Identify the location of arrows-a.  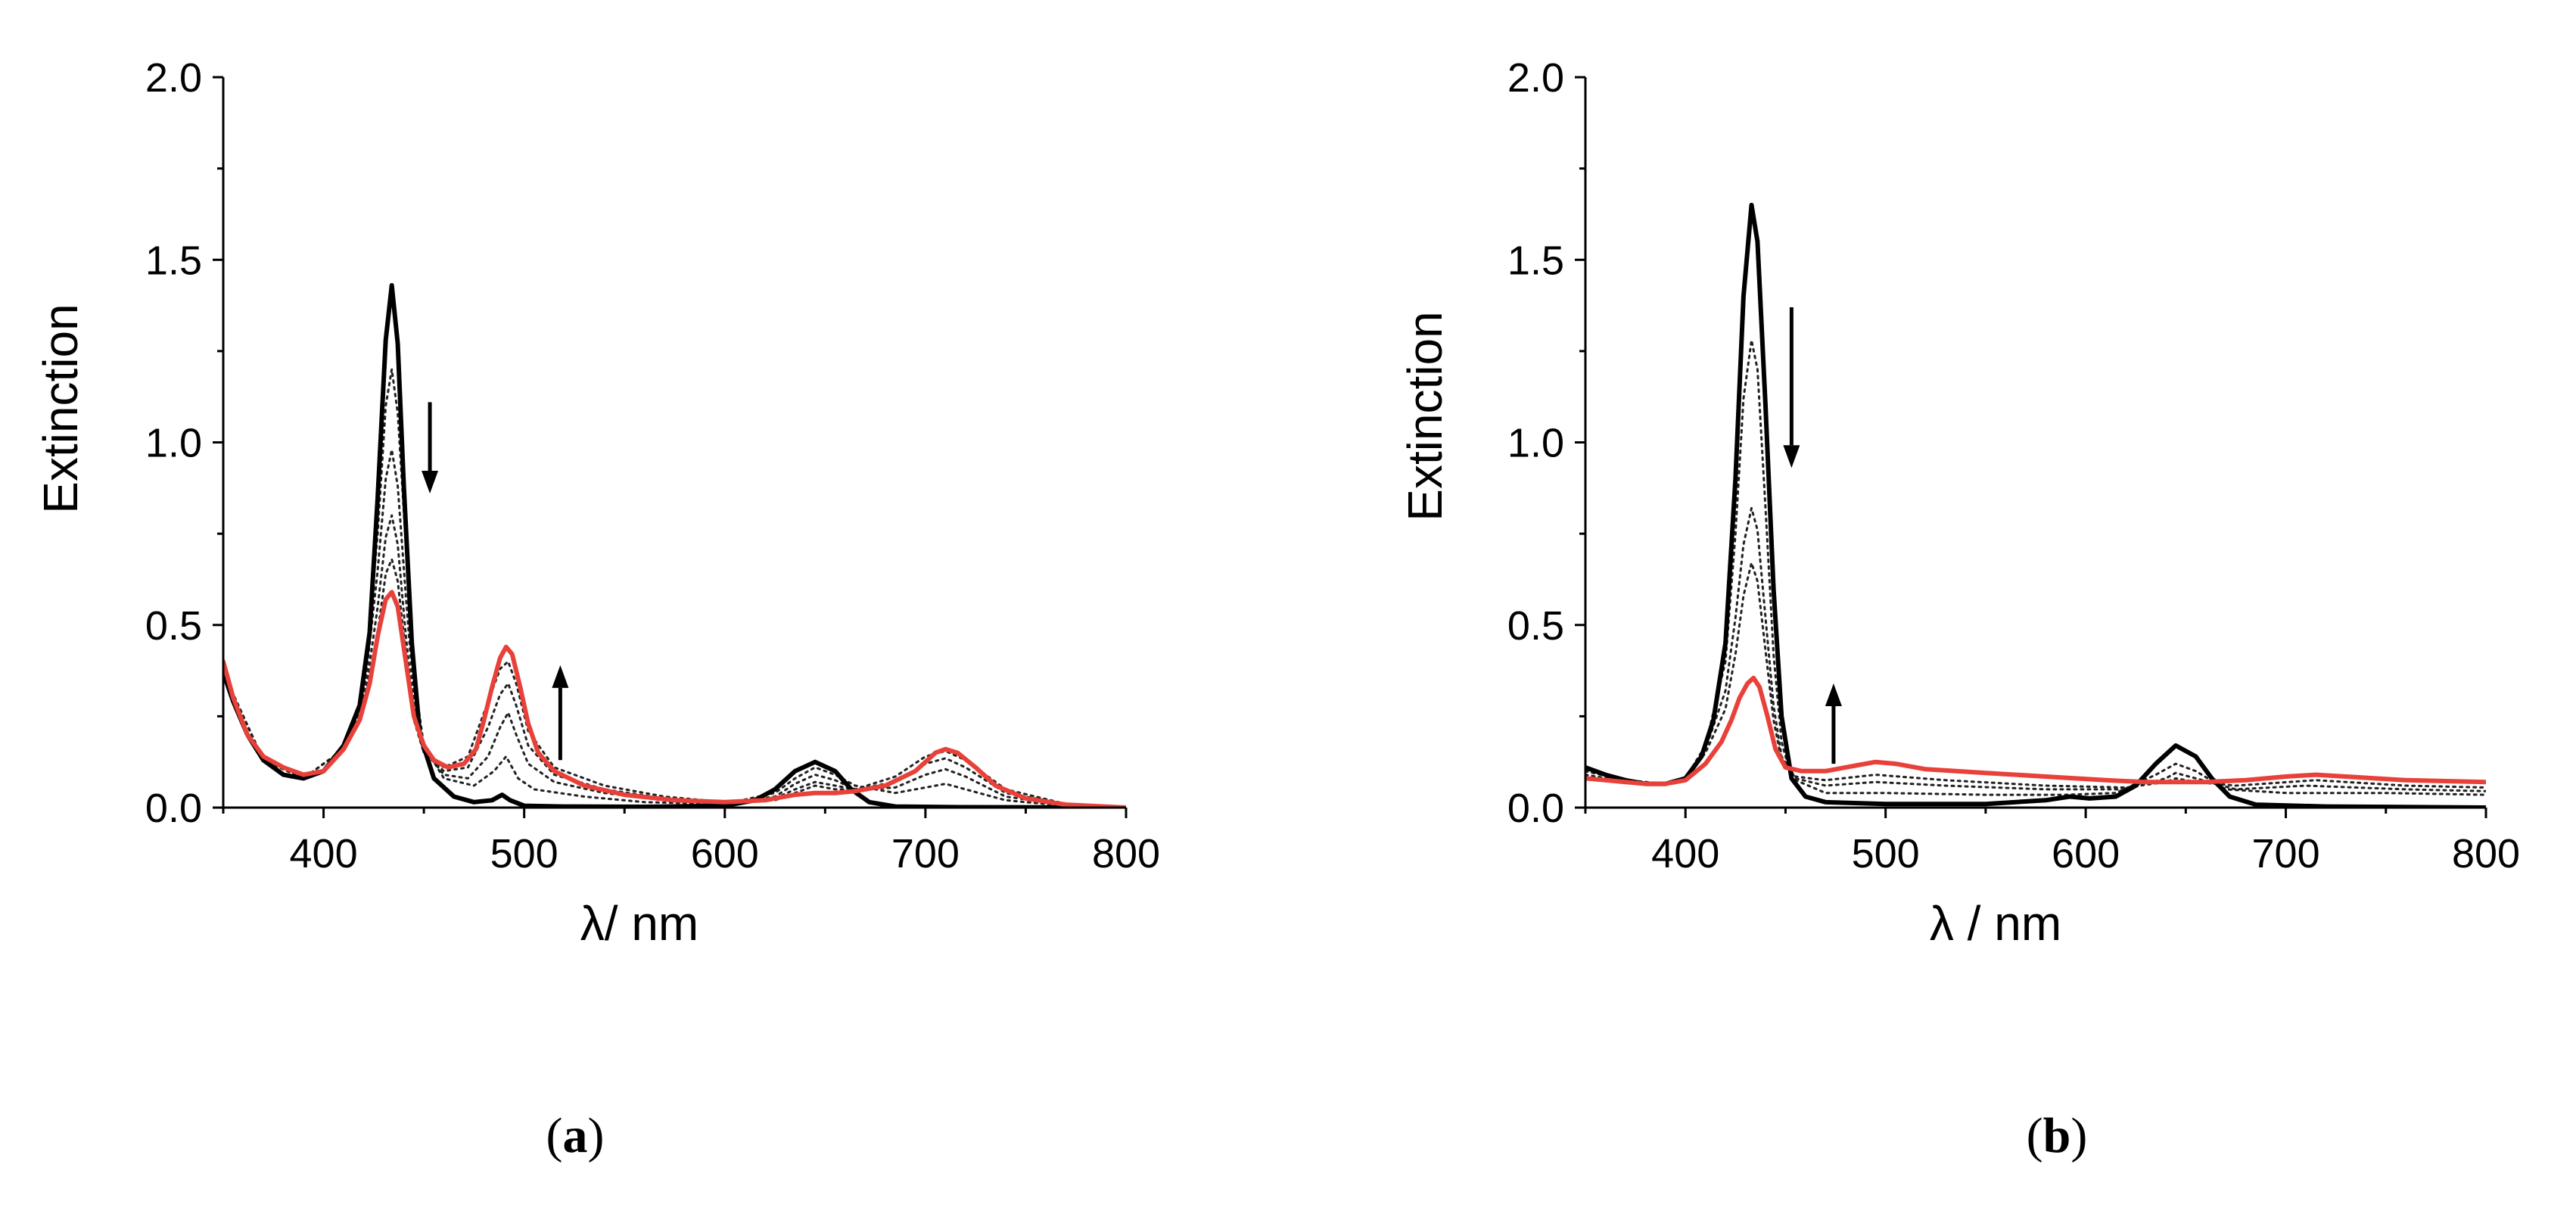
(495, 581).